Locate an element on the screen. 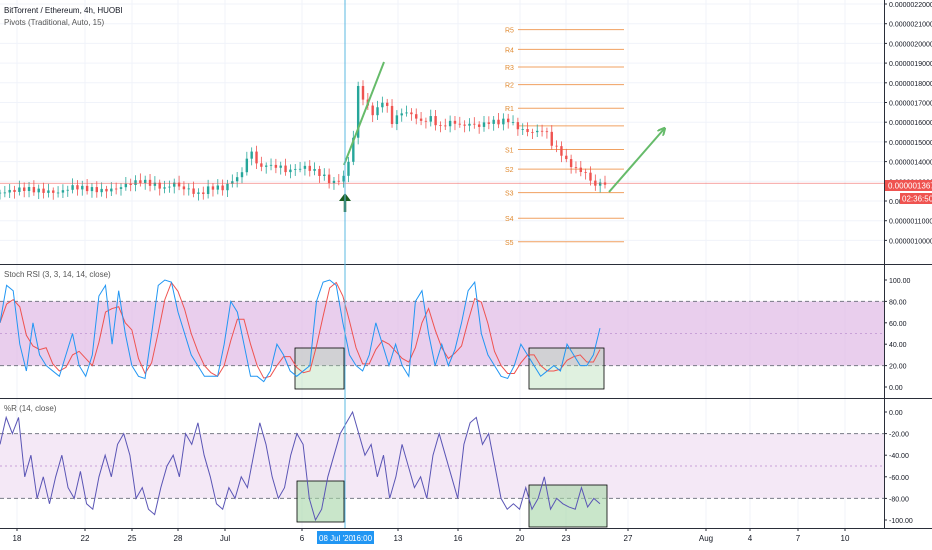 This screenshot has height=550, width=932. x-tick-label: 18 is located at coordinates (17, 538).